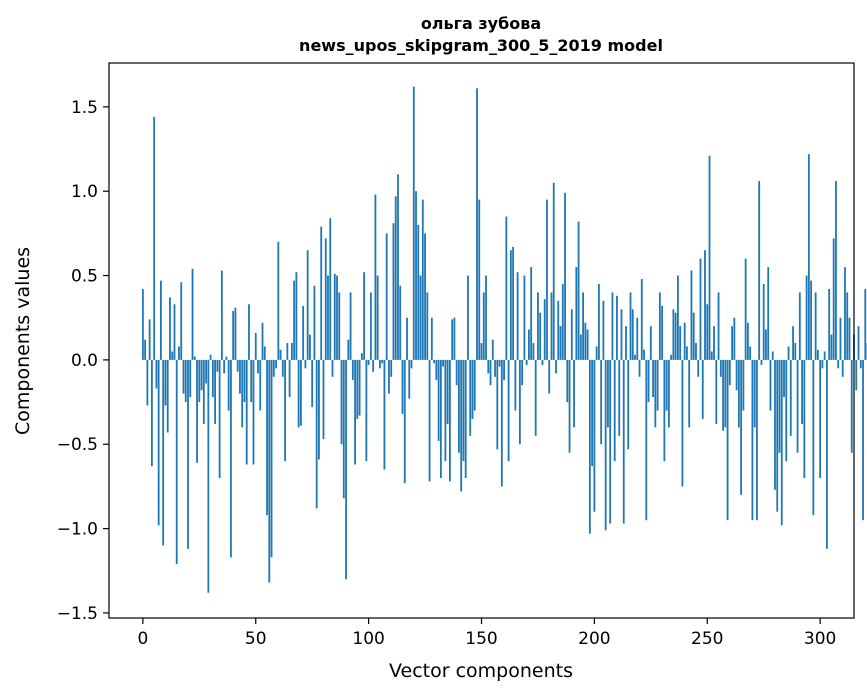 The height and width of the screenshot is (696, 867). Describe the element at coordinates (77, 530) in the screenshot. I see `y-tick-label: −1.0` at that location.